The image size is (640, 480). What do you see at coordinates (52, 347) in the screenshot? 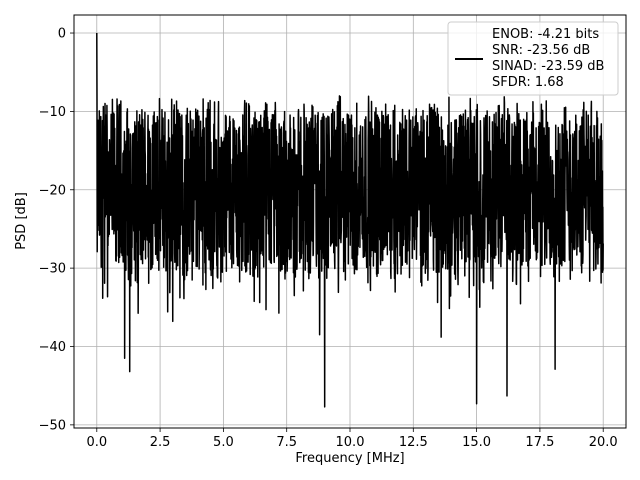
I see `y-tick-label: −40` at bounding box center [52, 347].